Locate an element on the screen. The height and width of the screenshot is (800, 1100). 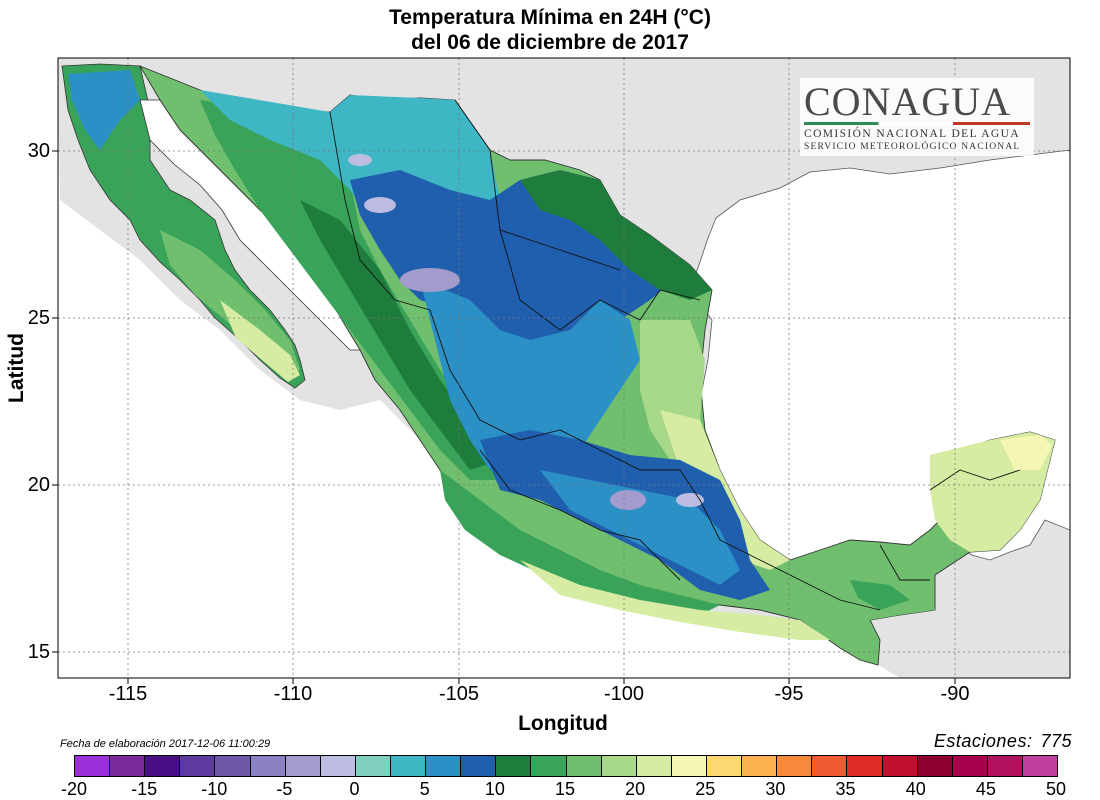
color-bar-label: 5 is located at coordinates (424, 789).